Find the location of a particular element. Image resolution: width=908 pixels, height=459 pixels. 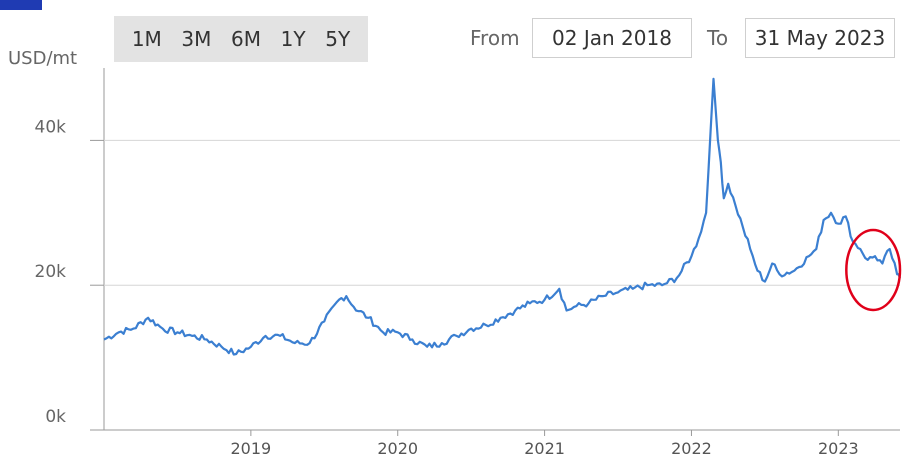

range-1y-button: 1Y is located at coordinates (293, 39).